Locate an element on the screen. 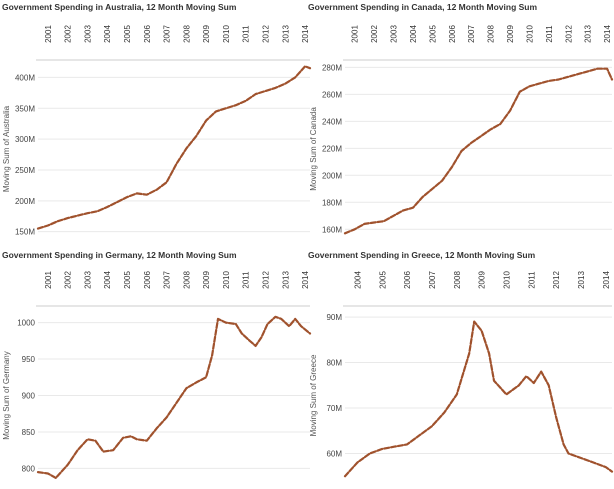 The image size is (614, 489). series-line is located at coordinates (478, 399).